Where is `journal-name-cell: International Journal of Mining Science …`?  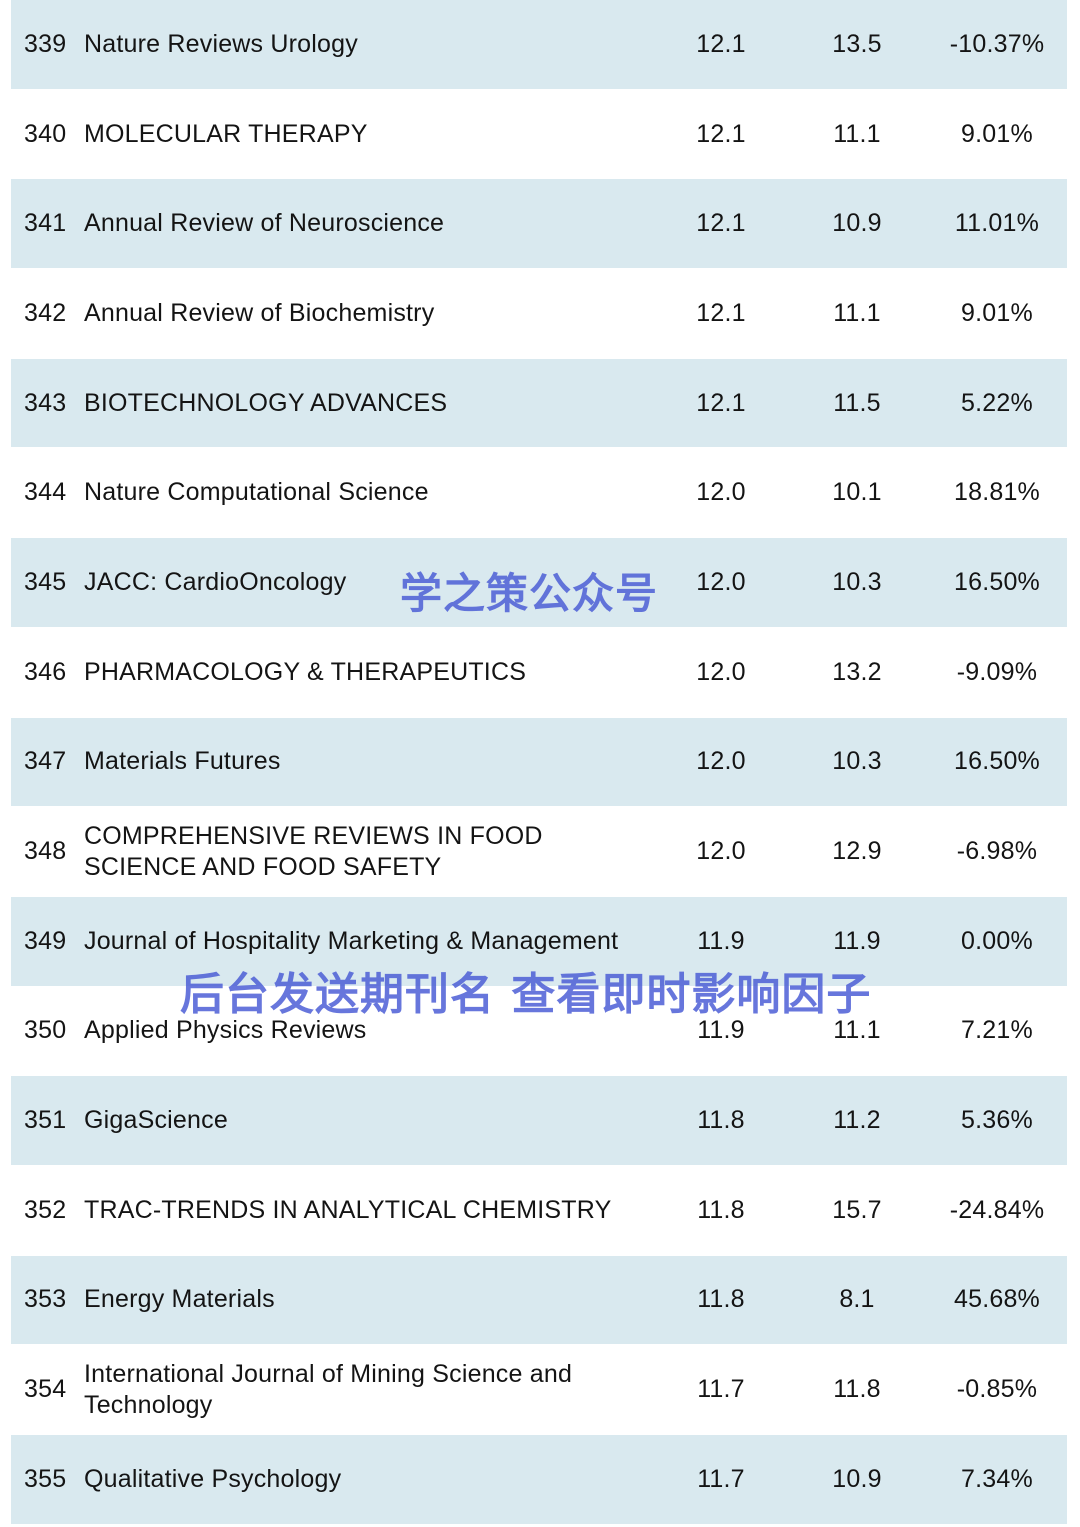
journal-name-cell: International Journal of Mining Science … is located at coordinates (328, 1389).